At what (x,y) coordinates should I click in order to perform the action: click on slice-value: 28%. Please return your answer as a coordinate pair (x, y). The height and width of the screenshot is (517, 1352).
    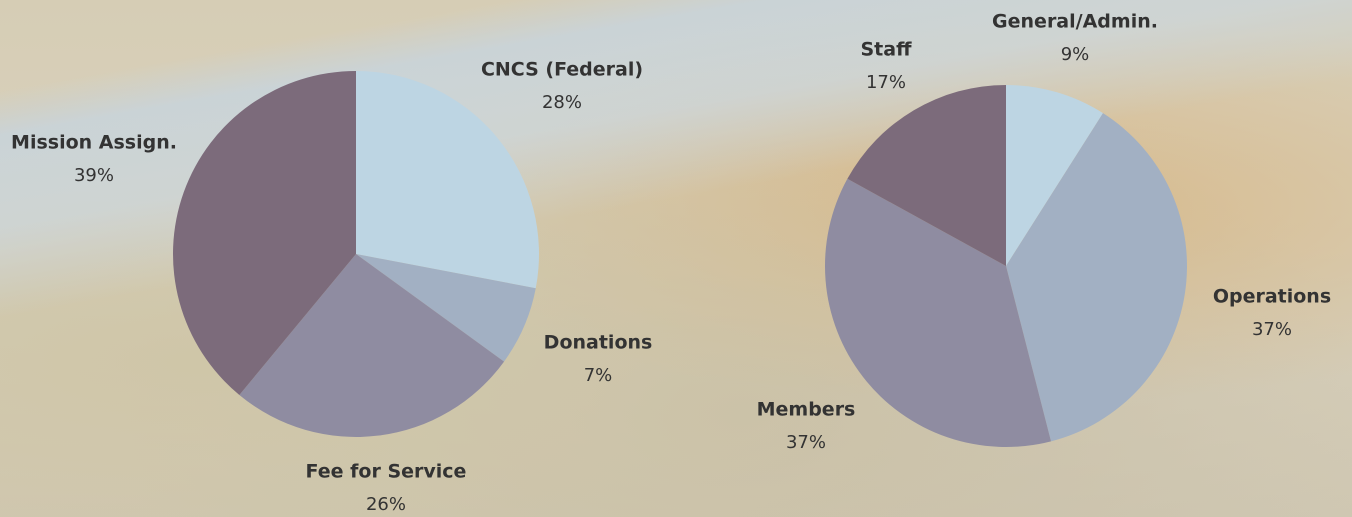
    Looking at the image, I should click on (562, 102).